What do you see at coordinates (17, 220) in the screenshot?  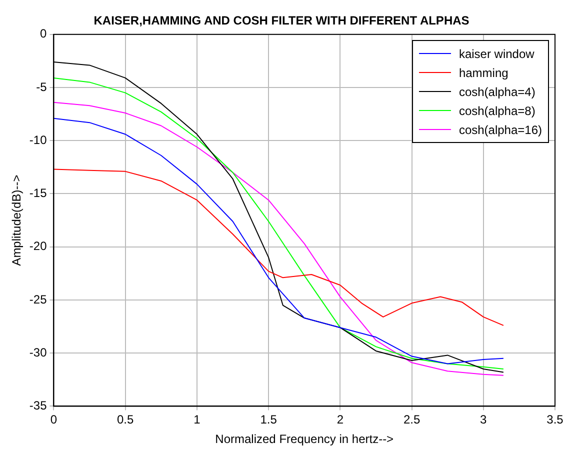 I see `y-axis-title: Amplitude(dB)-->` at bounding box center [17, 220].